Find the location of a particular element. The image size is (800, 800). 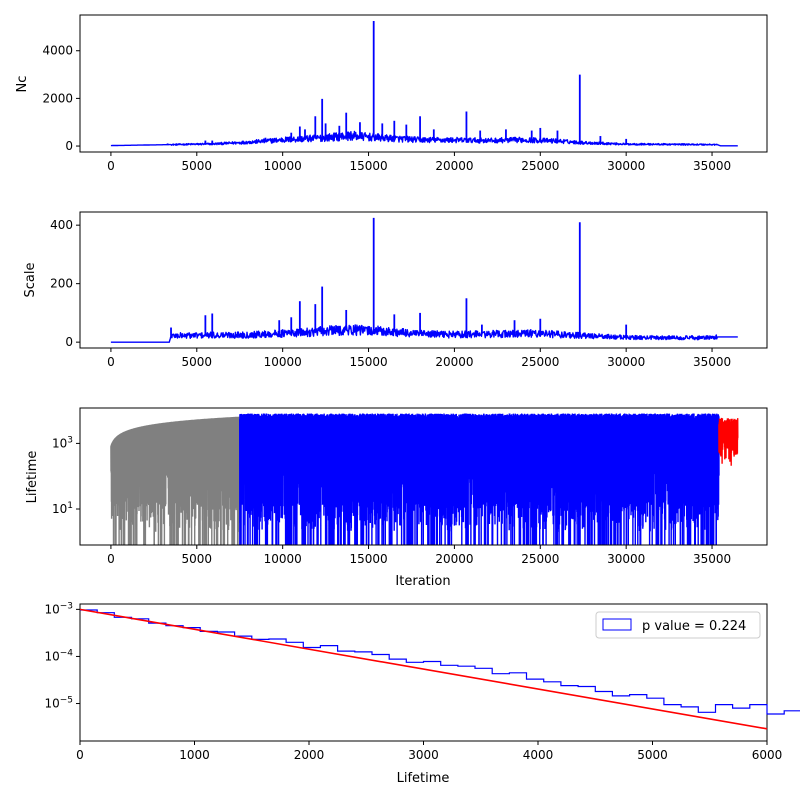

x-tick-label: 4000 is located at coordinates (538, 755).